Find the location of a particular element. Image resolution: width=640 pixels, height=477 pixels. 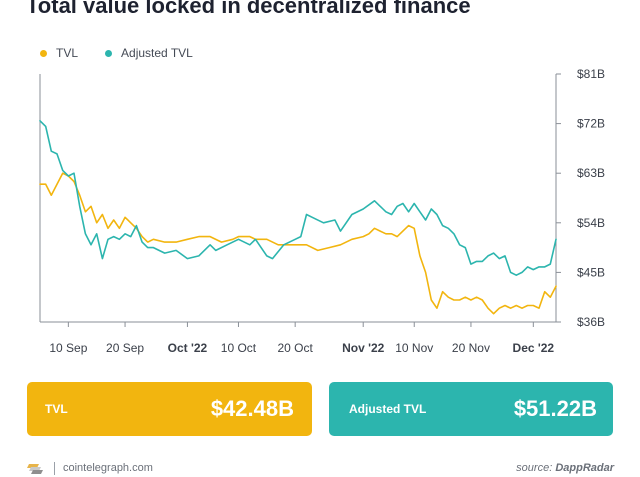

x-tick-label: 10 Sep is located at coordinates (68, 348).